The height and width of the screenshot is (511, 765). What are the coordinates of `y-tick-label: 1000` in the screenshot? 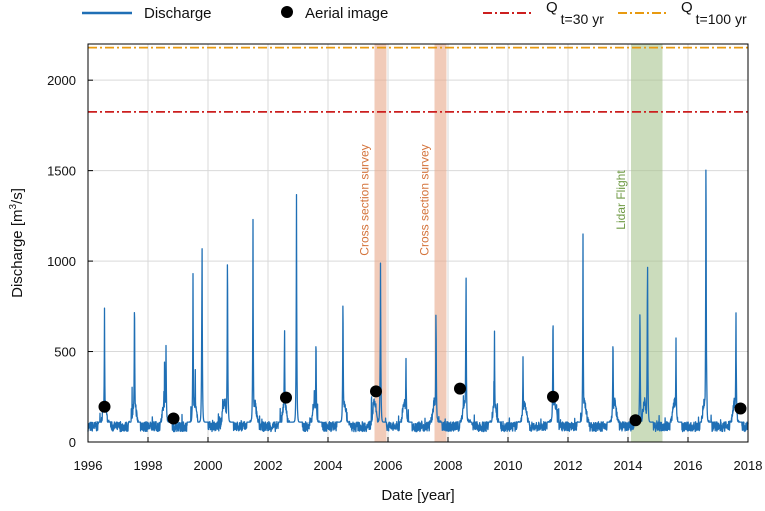 It's located at (61, 261).